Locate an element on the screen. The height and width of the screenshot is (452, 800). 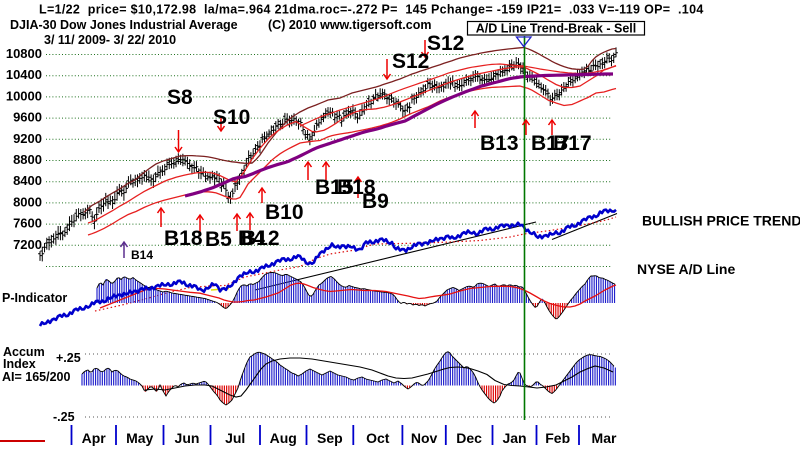
svg-text: BULLISH PRICE TREND is located at coordinates (721, 221).